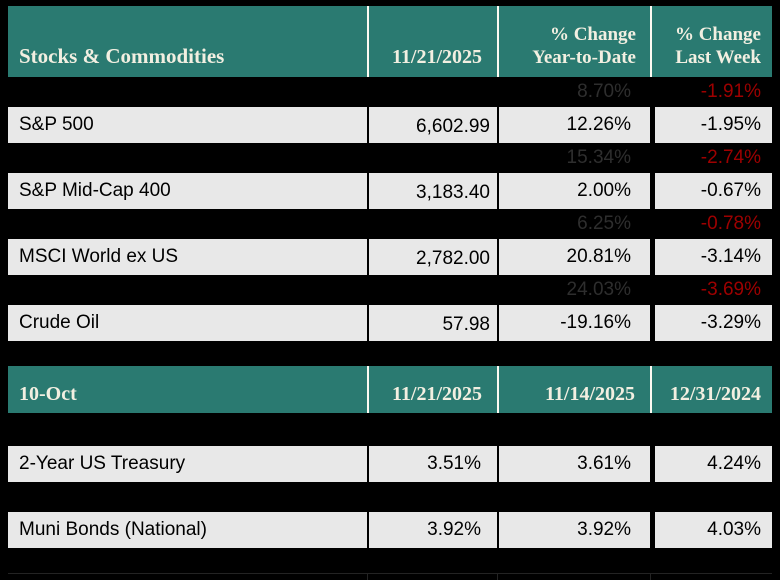 The image size is (780, 580). I want to click on row-col4: 4.03%, so click(711, 530).